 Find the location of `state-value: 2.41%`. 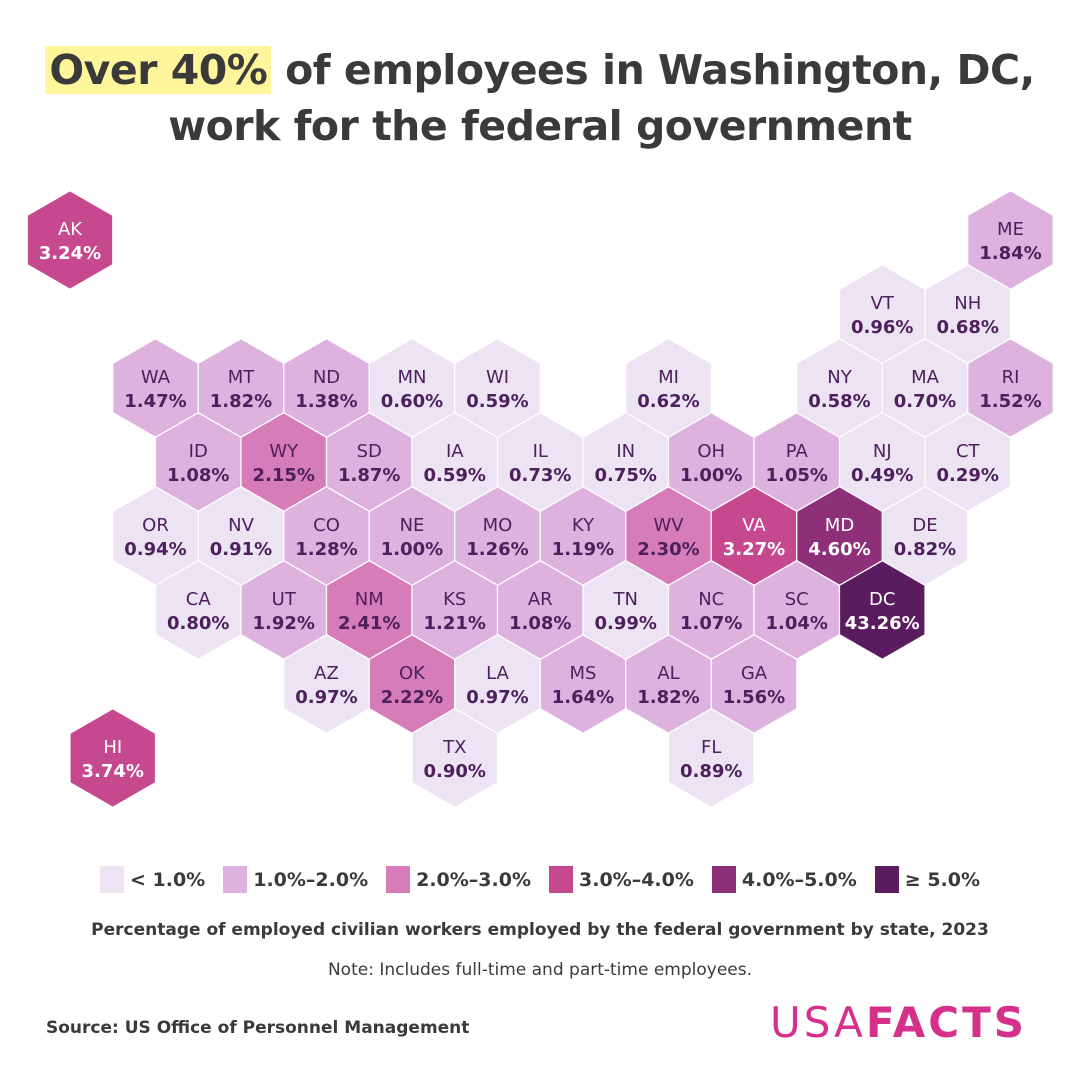

state-value: 2.41% is located at coordinates (369, 623).